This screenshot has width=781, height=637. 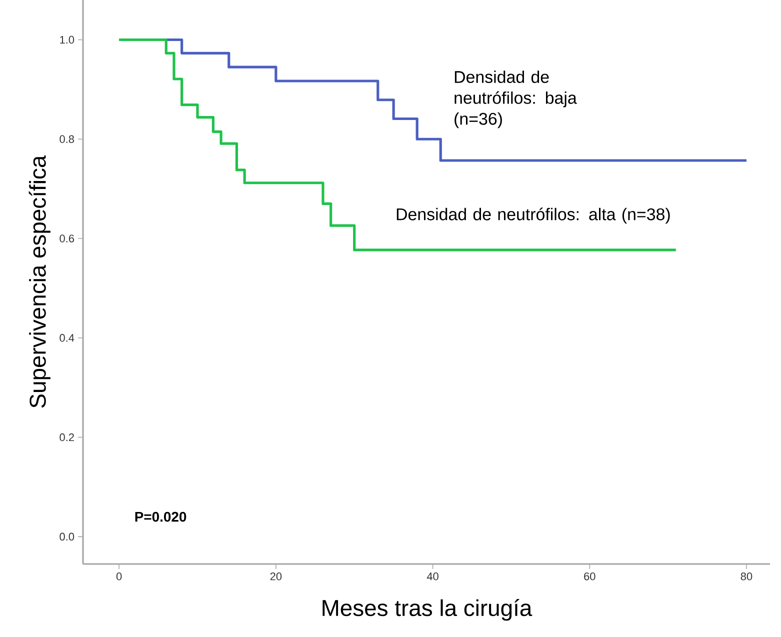 I want to click on y-tick-label: 0.8, so click(x=67, y=139).